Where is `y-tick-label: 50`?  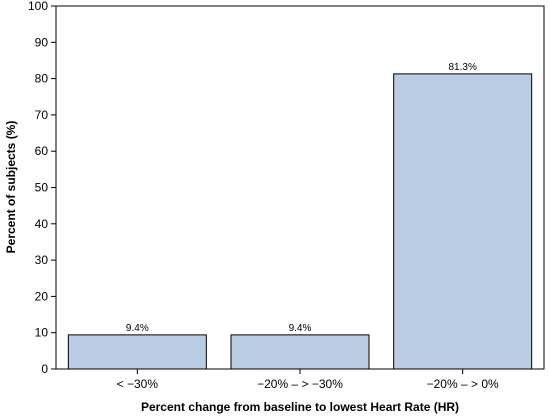 y-tick-label: 50 is located at coordinates (42, 188).